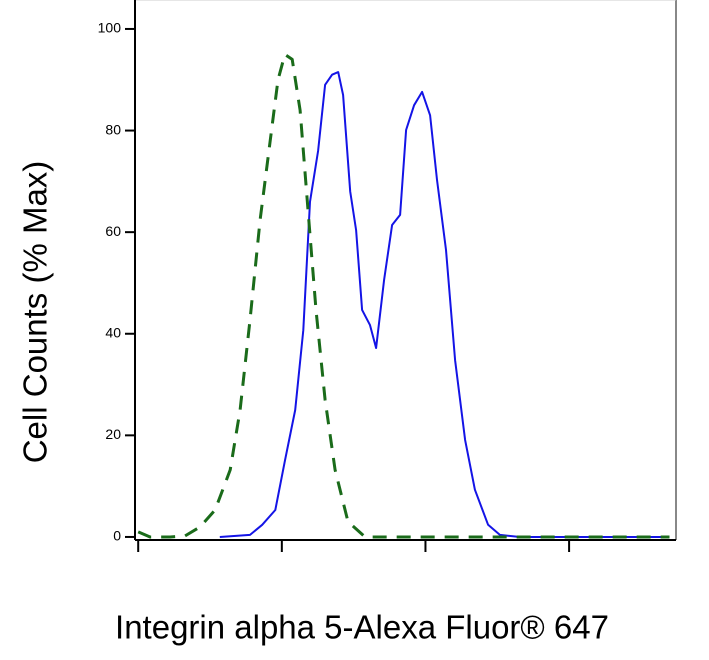 This screenshot has height=660, width=709. What do you see at coordinates (35, 312) in the screenshot?
I see `y-axis-label: Cell Counts (% Max)` at bounding box center [35, 312].